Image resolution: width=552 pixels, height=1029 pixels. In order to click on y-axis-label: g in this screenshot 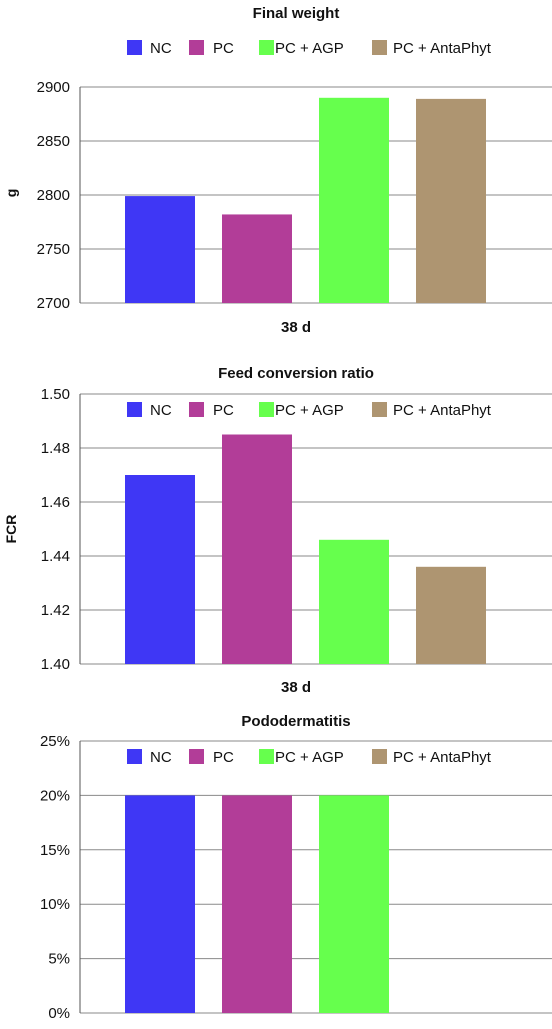, I will do `click(11, 193)`.